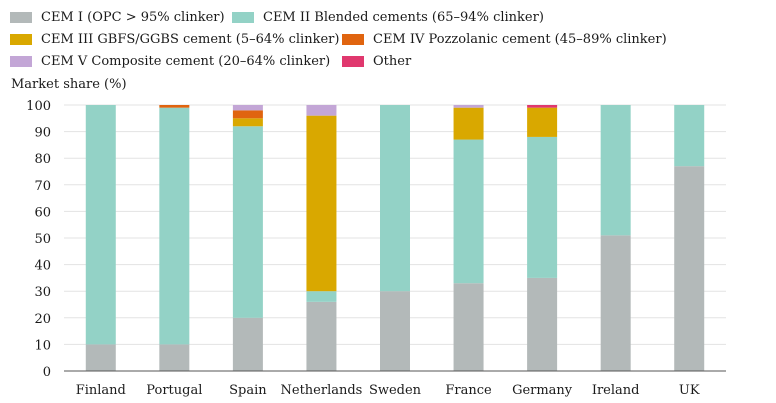  Describe the element at coordinates (353, 61) in the screenshot. I see `legend-swatch-other` at that location.